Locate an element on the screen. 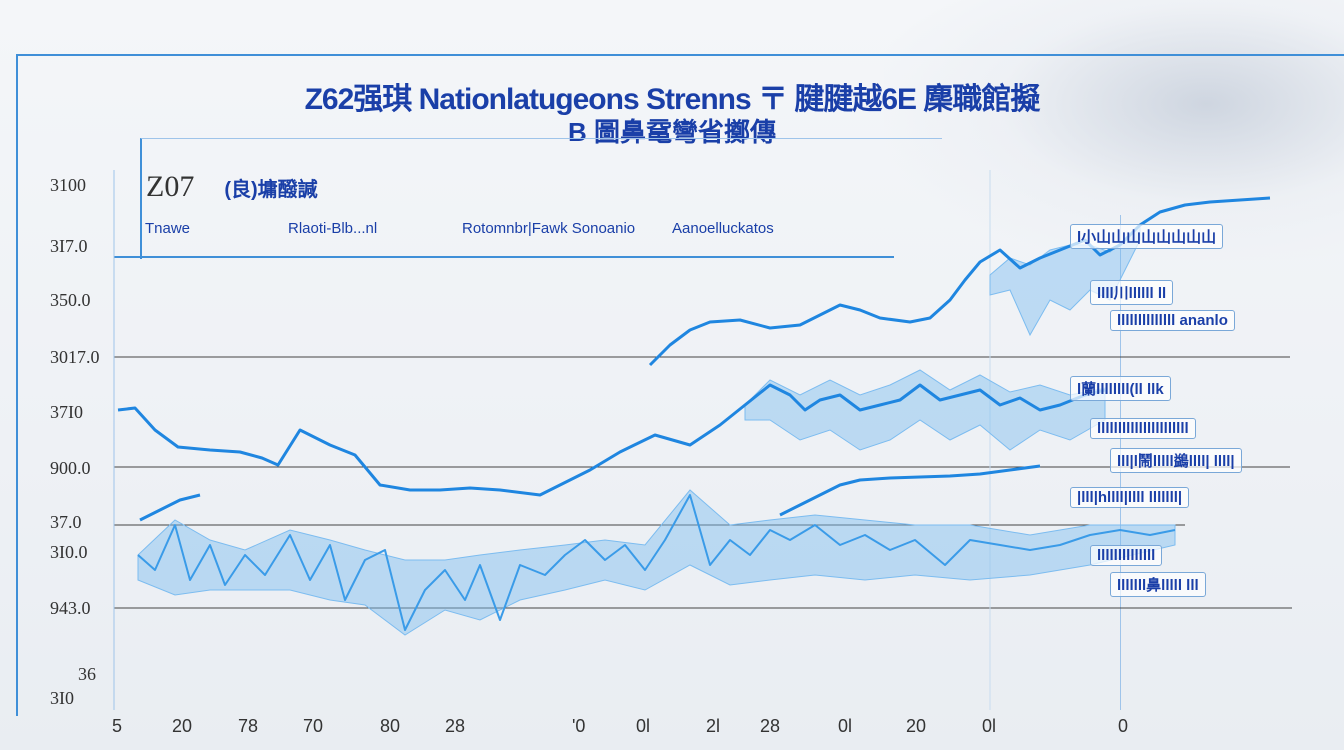 The width and height of the screenshot is (1344, 750). right-label-0: l小山山山山山山山山 is located at coordinates (1147, 236).